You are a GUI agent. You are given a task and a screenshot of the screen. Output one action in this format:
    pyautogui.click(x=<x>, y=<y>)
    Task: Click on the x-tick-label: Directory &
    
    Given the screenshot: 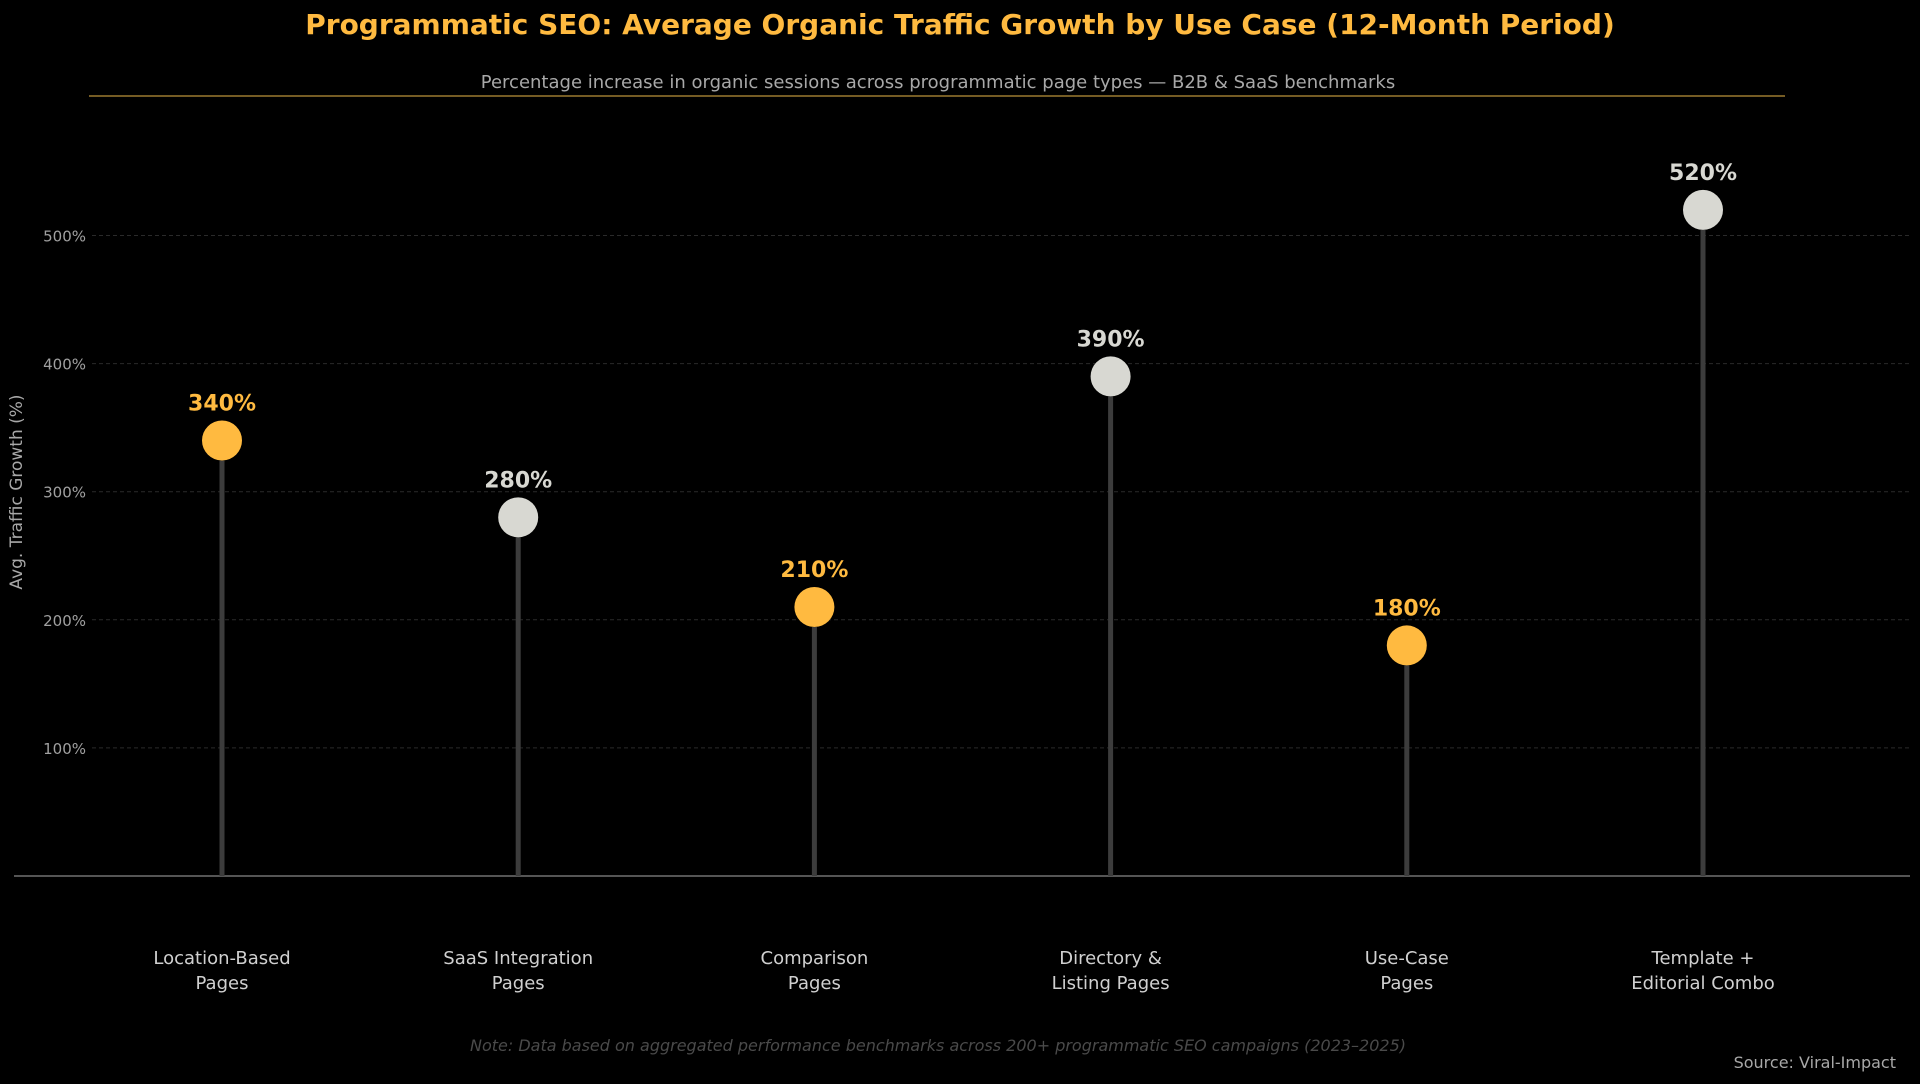 What is the action you would take?
    pyautogui.click(x=1110, y=958)
    